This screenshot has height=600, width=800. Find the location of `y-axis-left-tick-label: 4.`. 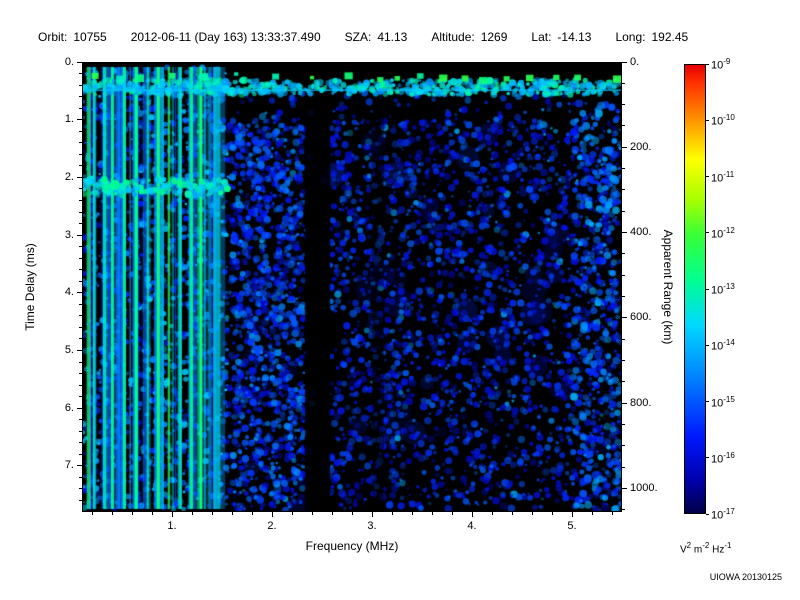

y-axis-left-tick-label: 4. is located at coordinates (69, 292).